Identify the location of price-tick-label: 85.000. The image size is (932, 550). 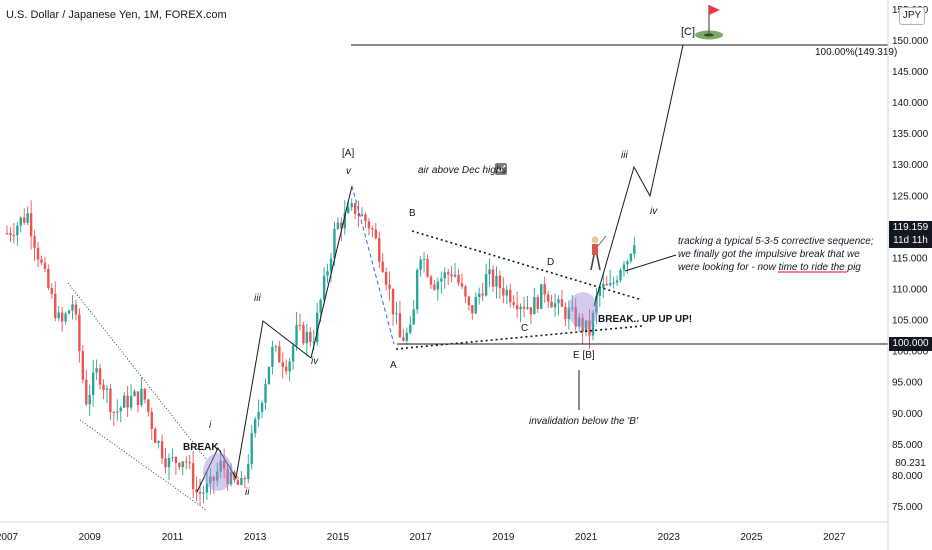
(907, 445).